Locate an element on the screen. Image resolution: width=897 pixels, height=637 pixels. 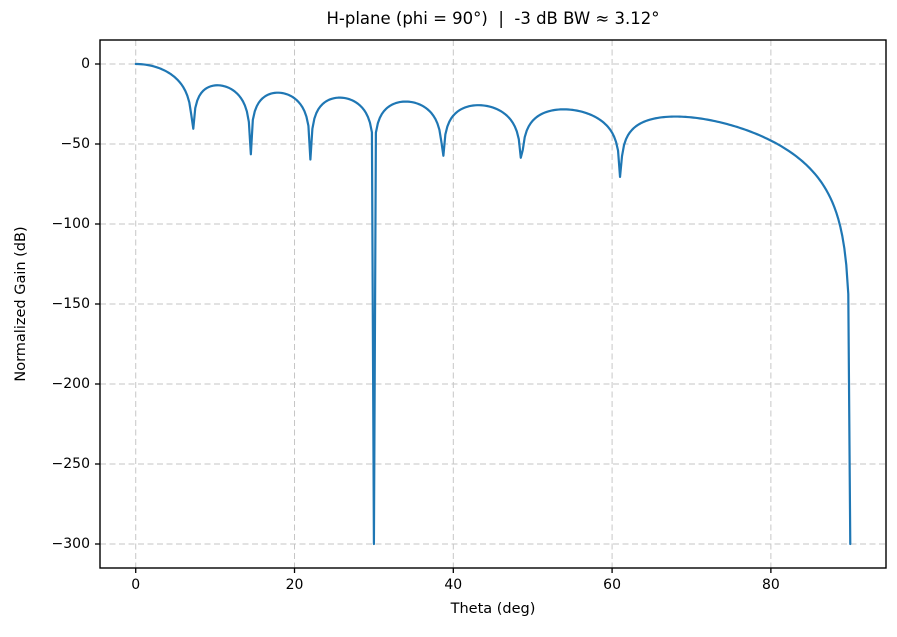
y-tick-label: −150 is located at coordinates (70, 304).